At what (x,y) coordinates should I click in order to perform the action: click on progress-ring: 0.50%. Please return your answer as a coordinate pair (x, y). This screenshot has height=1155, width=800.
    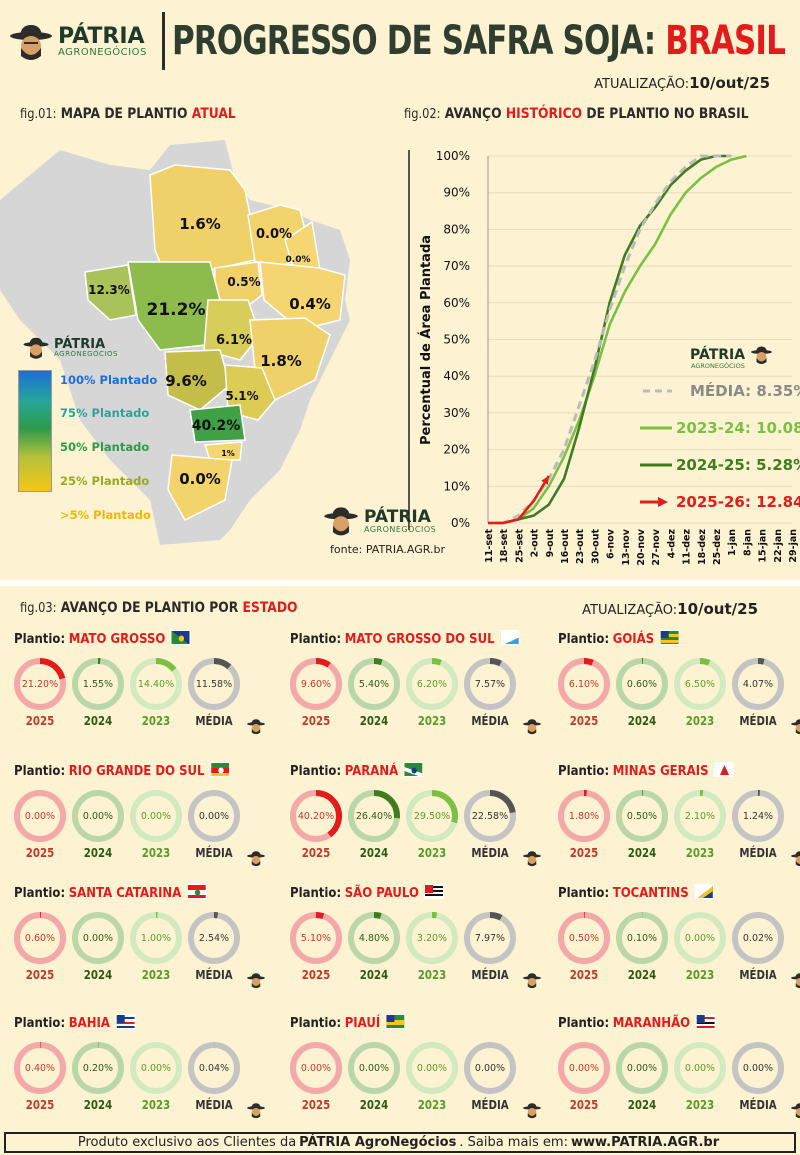
    Looking at the image, I should click on (642, 816).